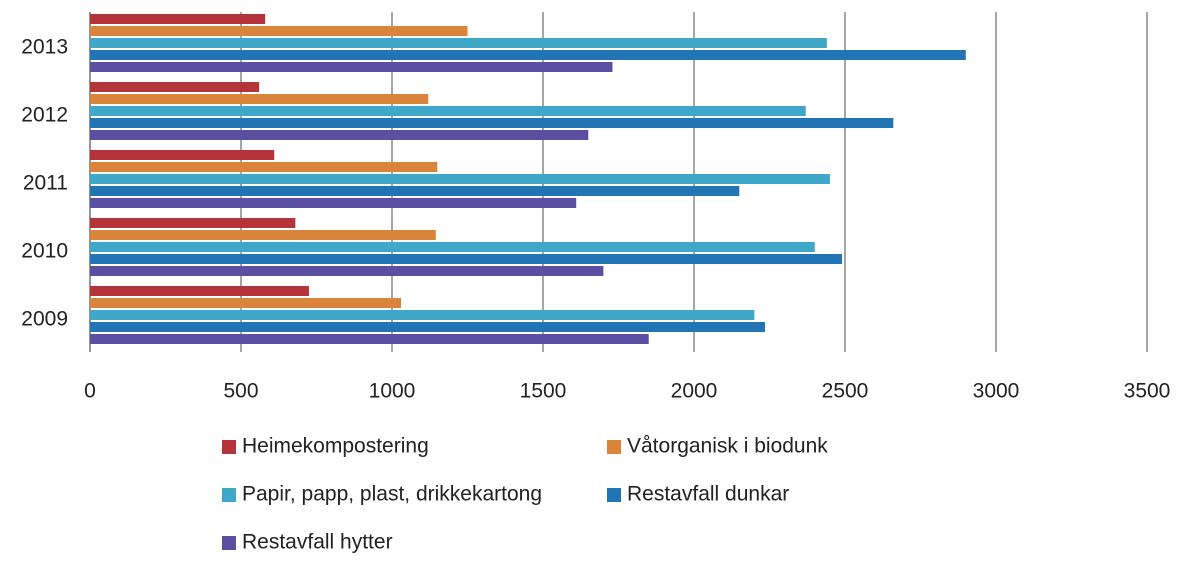 The height and width of the screenshot is (563, 1182). What do you see at coordinates (727, 446) in the screenshot?
I see `legend-label: Våtorganisk i biodunk` at bounding box center [727, 446].